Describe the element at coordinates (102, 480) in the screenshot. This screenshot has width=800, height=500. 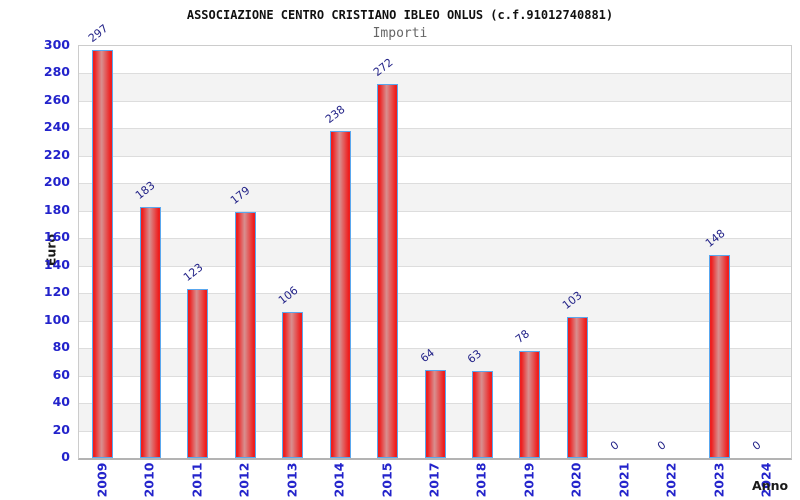
I see `x-tick-label: 2009` at that location.